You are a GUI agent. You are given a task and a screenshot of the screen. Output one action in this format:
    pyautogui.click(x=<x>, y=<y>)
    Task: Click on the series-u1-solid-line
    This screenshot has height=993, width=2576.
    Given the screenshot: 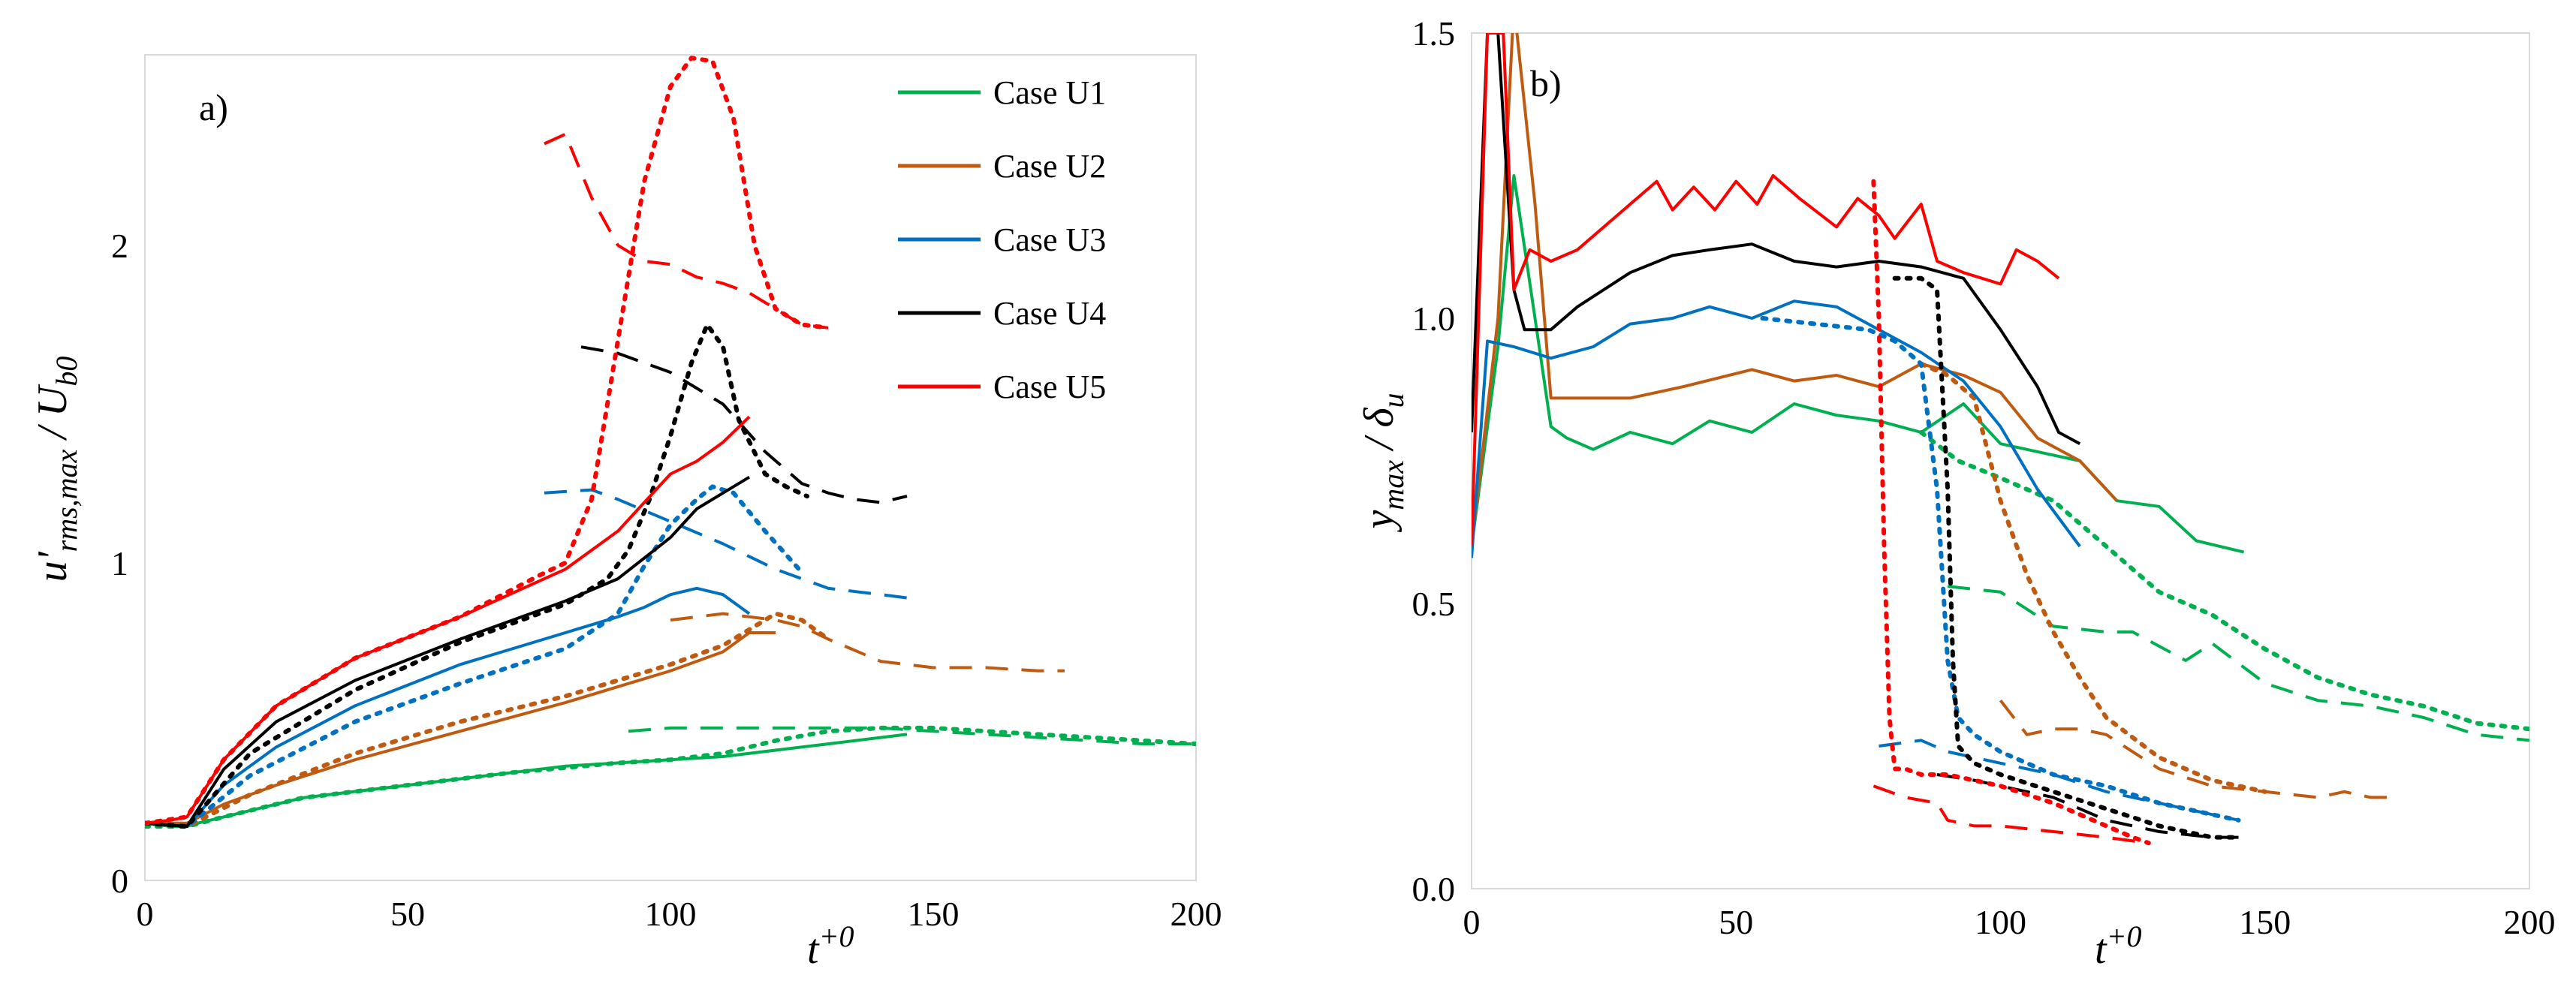 What is the action you would take?
    pyautogui.click(x=1858, y=364)
    